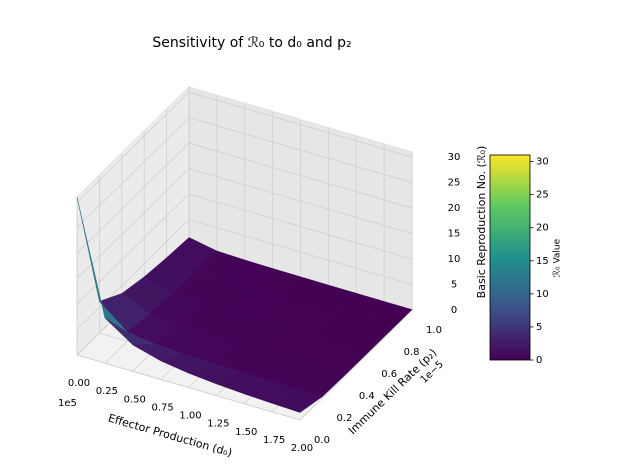 The height and width of the screenshot is (474, 618). What do you see at coordinates (322, 440) in the screenshot?
I see `y-tick-label: 0.0` at bounding box center [322, 440].